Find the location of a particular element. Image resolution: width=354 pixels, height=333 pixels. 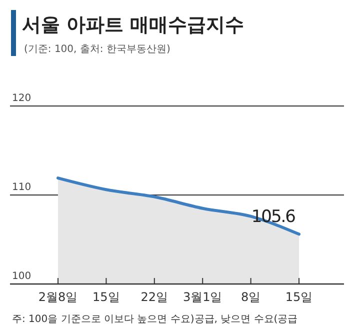

x-tick-label: 3월1일 is located at coordinates (202, 297).